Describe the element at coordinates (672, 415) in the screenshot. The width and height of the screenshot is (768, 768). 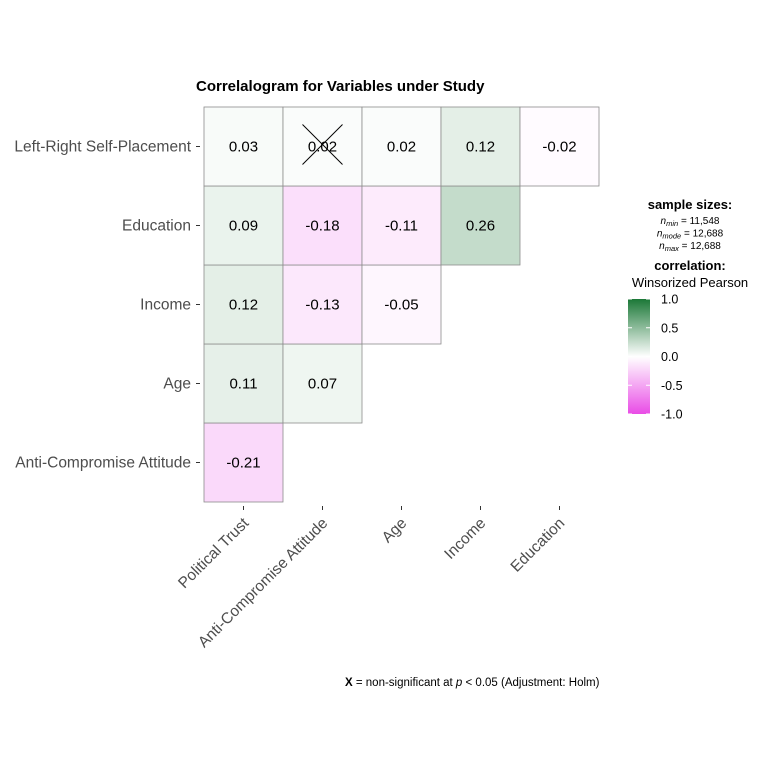
I see `colorbar-tick-label: -1.0` at that location.